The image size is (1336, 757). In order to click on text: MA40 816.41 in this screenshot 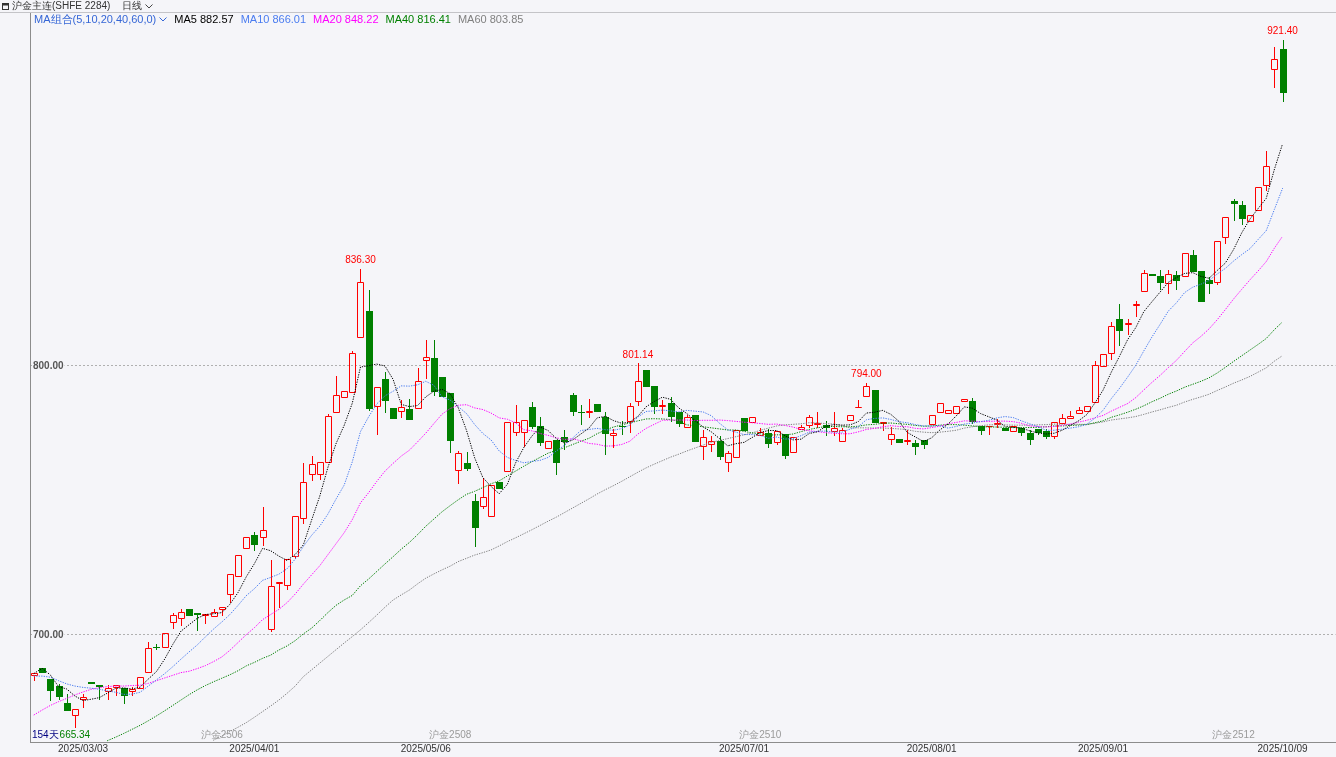, I will do `click(418, 19)`.